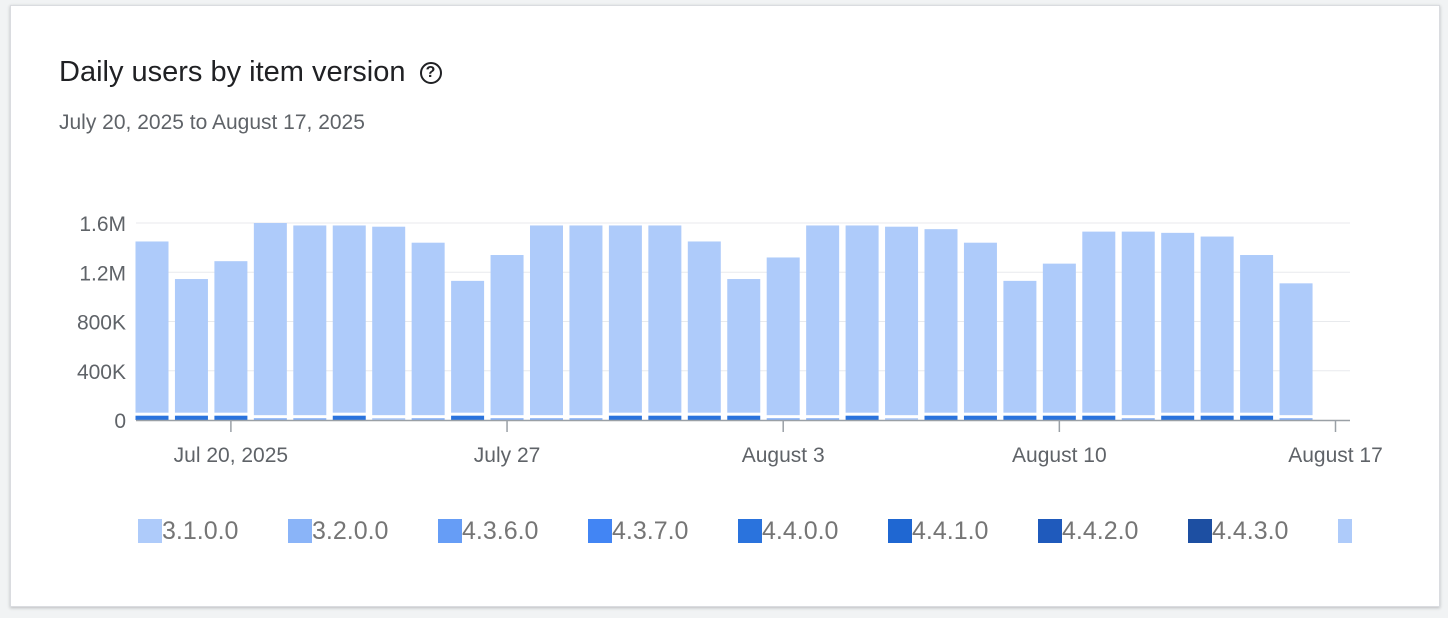  I want to click on legend-item: 4.4.0.0, so click(813, 531).